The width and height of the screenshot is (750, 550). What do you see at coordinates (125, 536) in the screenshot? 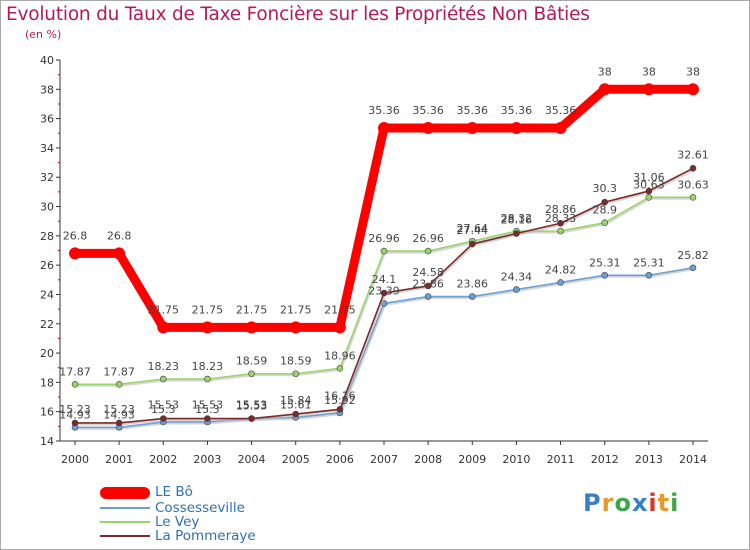
I see `legend-swatch-la-pommeraye` at bounding box center [125, 536].